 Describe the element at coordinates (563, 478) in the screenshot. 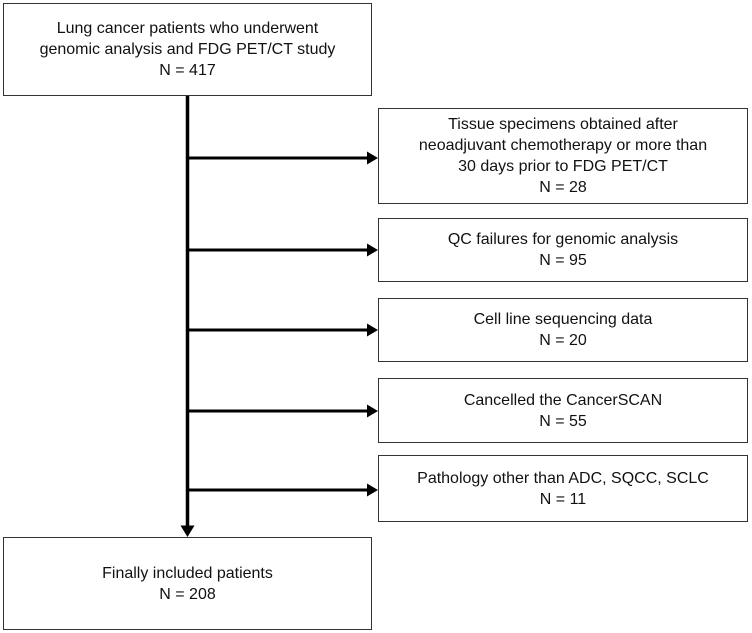

I see `box-label: Pathology other than ADC, SQCC, SCLC` at that location.